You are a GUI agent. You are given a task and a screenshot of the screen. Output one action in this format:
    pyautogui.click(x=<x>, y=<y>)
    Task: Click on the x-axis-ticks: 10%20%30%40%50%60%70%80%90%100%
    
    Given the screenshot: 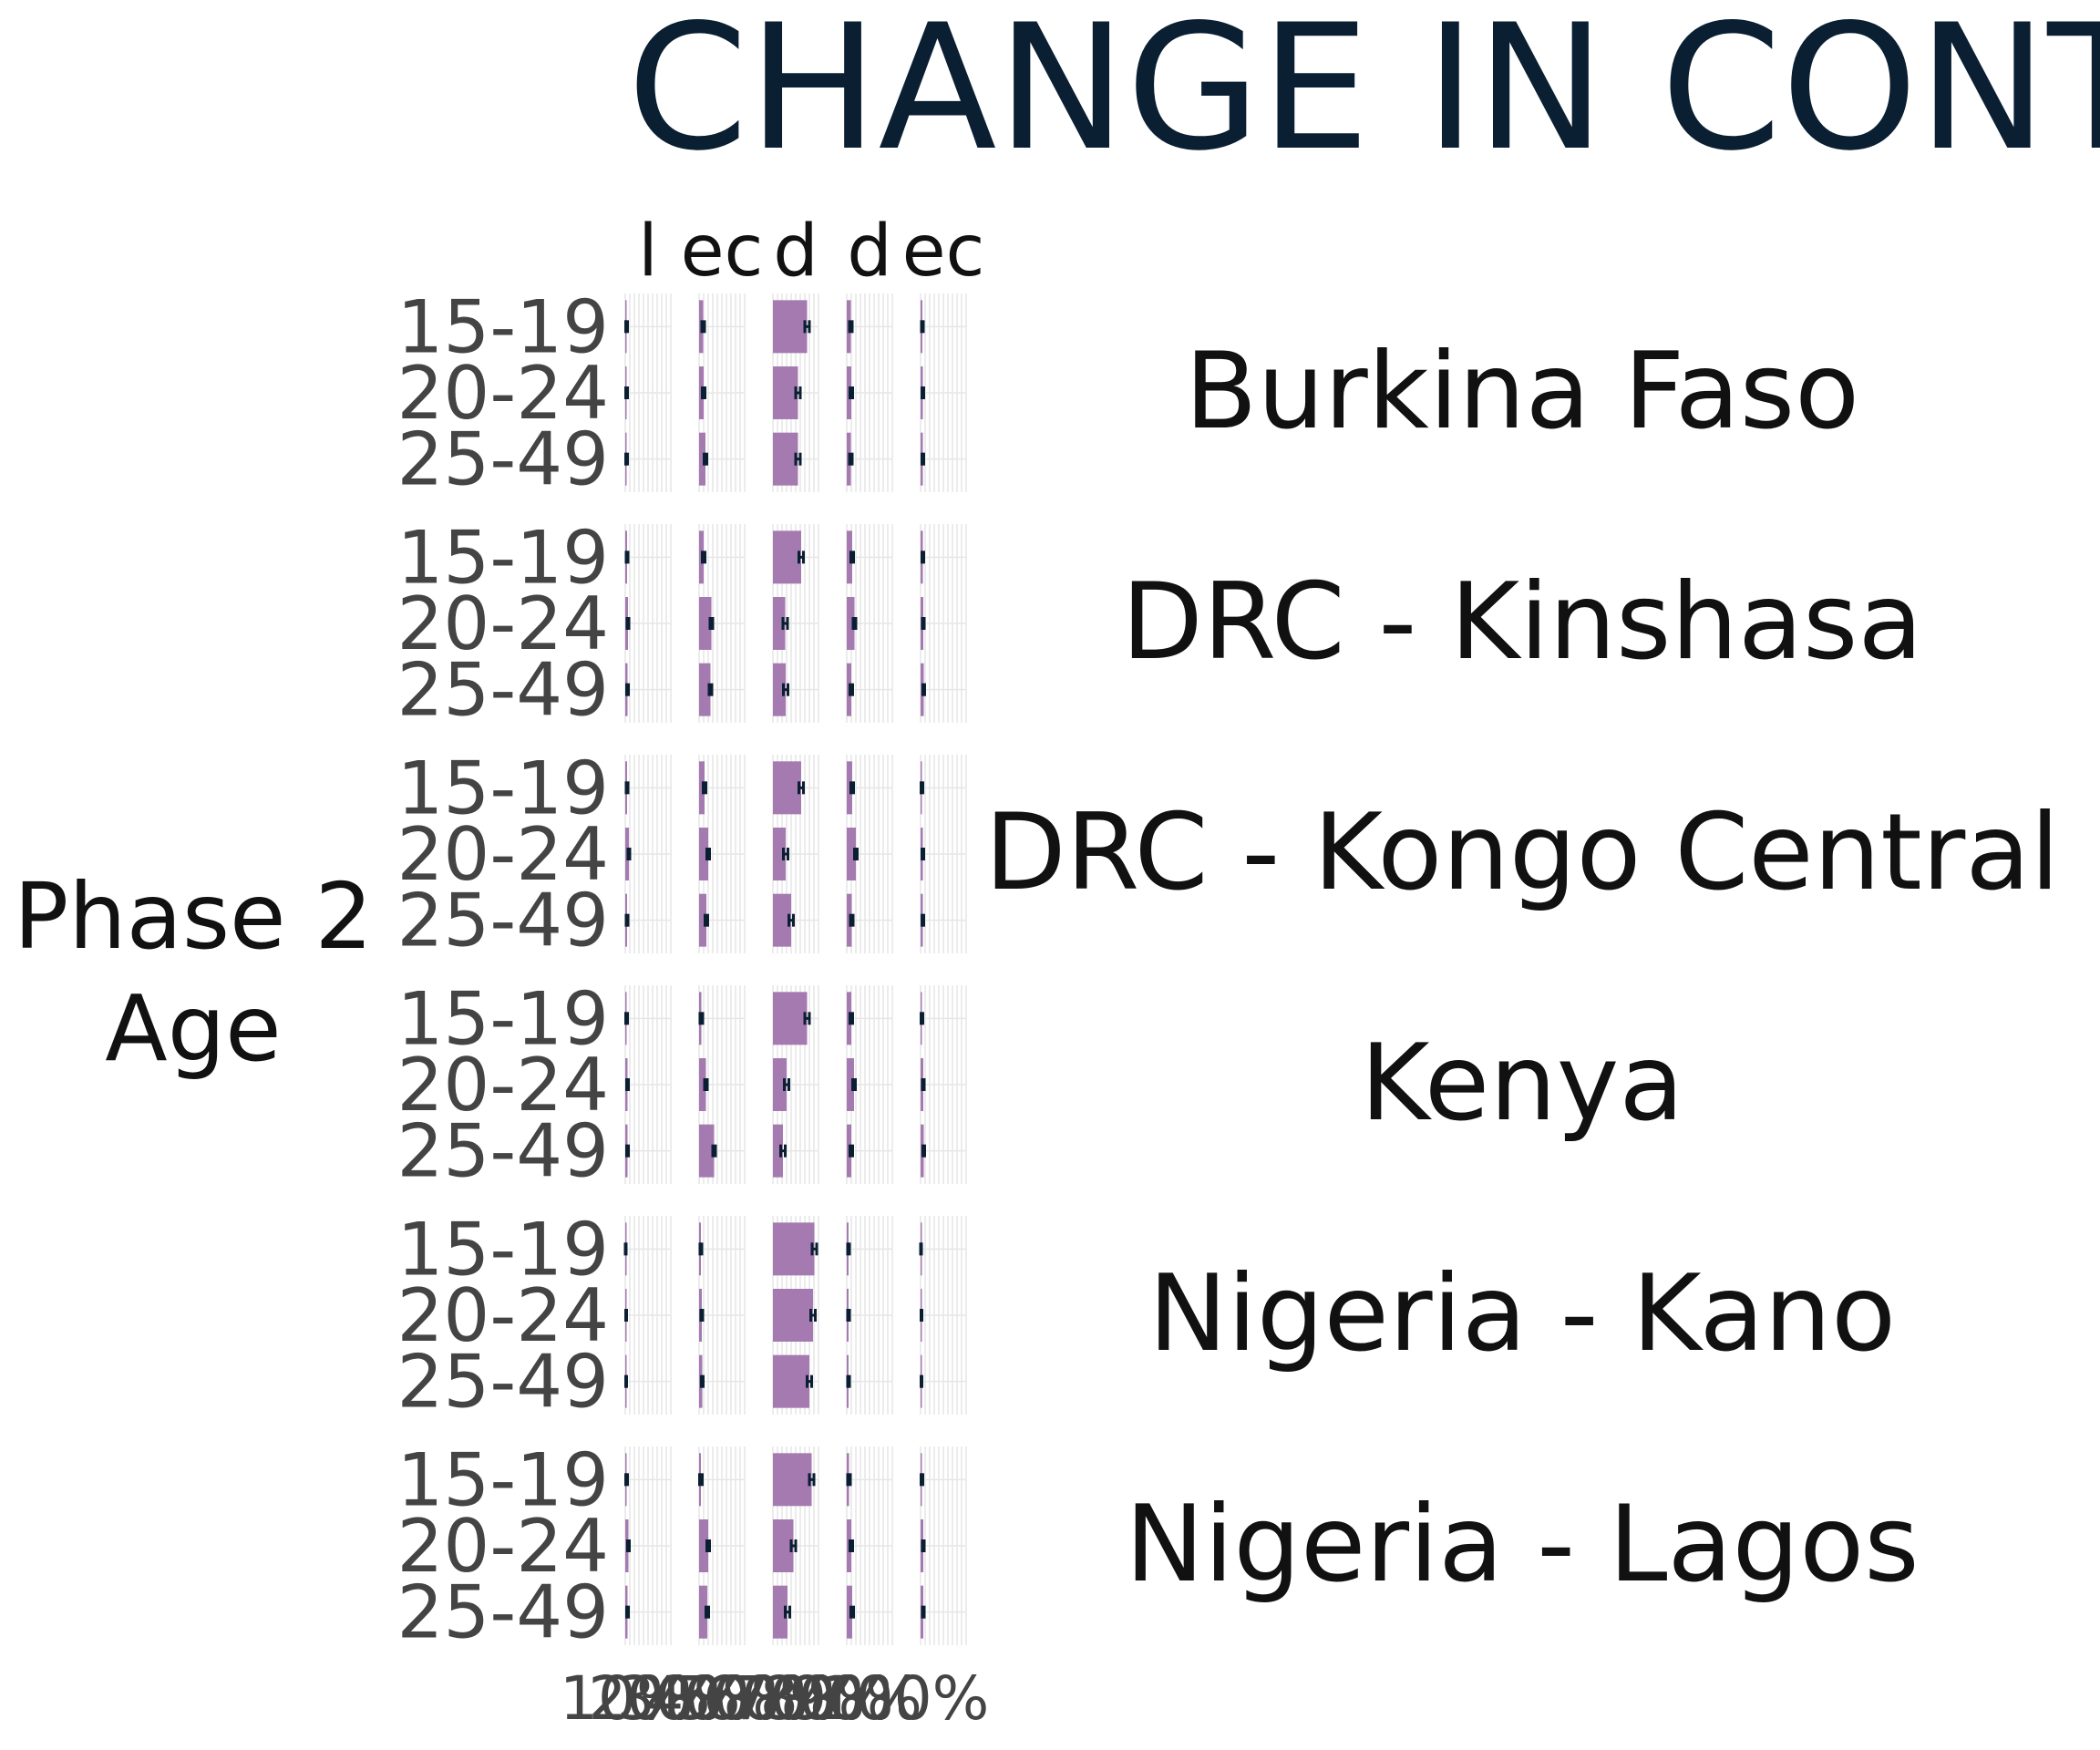 What is the action you would take?
    pyautogui.click(x=775, y=1699)
    